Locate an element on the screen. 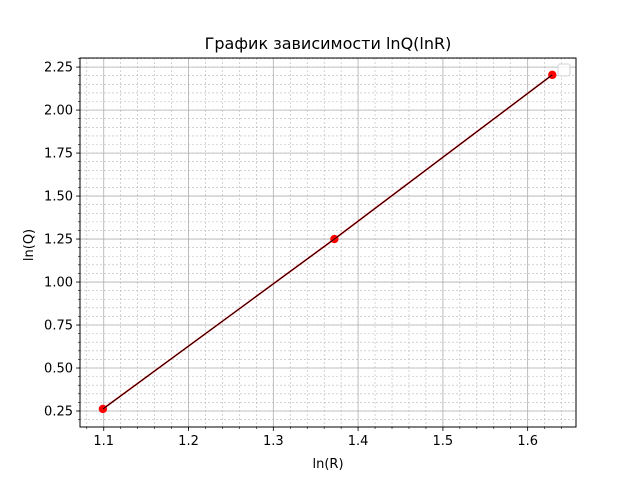 The height and width of the screenshot is (484, 640). y-tick-label: 1.00 is located at coordinates (58, 283).